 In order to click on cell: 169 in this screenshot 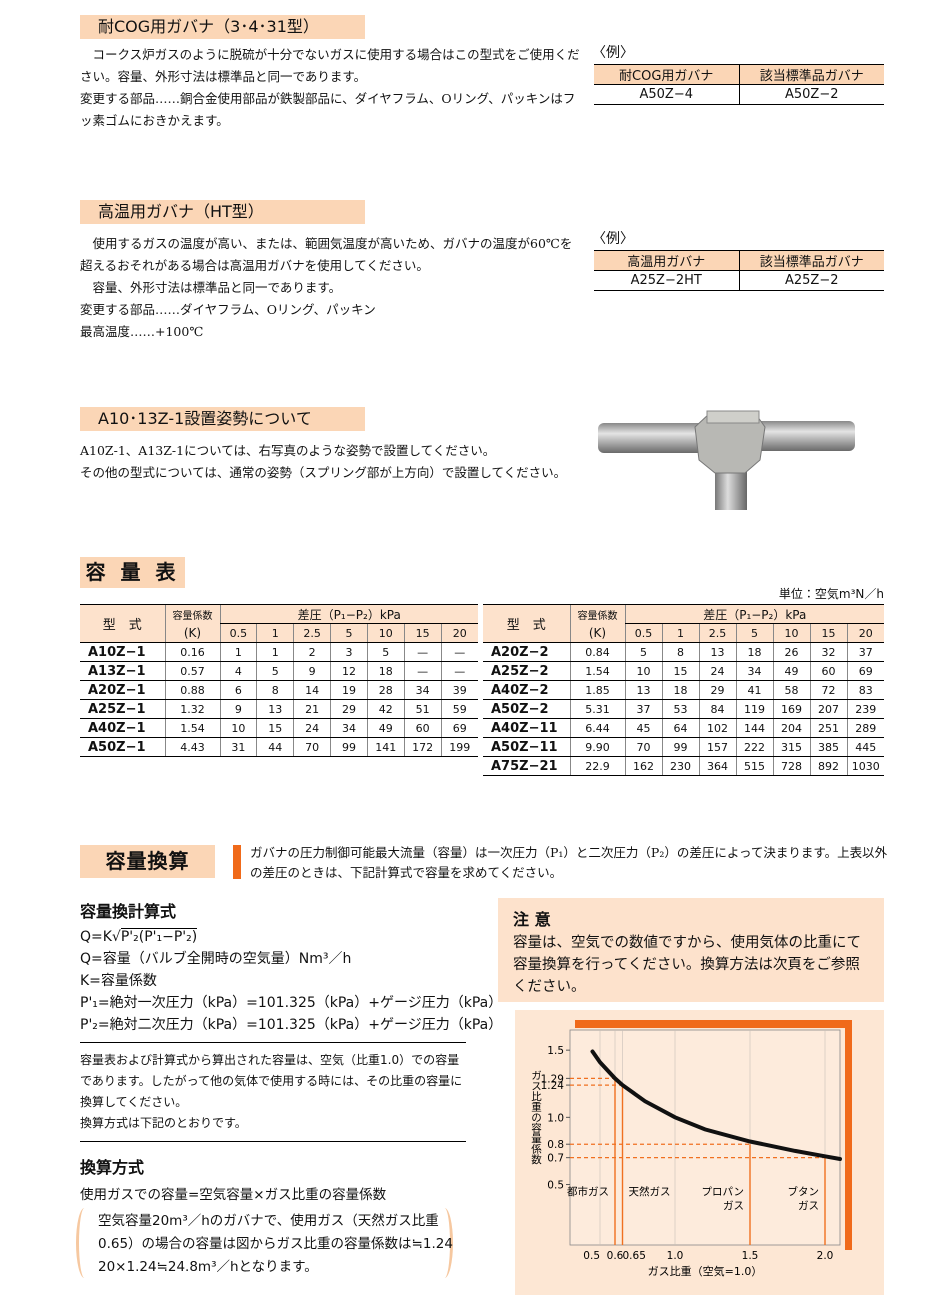, I will do `click(791, 709)`.